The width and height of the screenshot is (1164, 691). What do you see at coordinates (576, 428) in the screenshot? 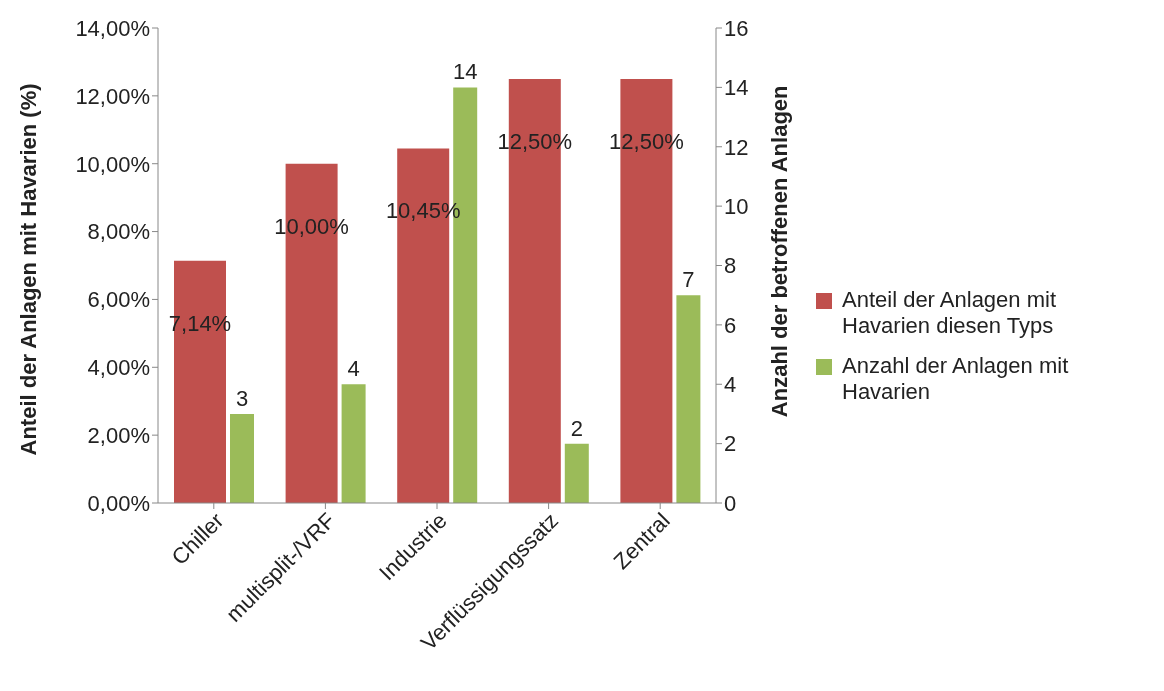
I see `data-label: 2` at bounding box center [576, 428].